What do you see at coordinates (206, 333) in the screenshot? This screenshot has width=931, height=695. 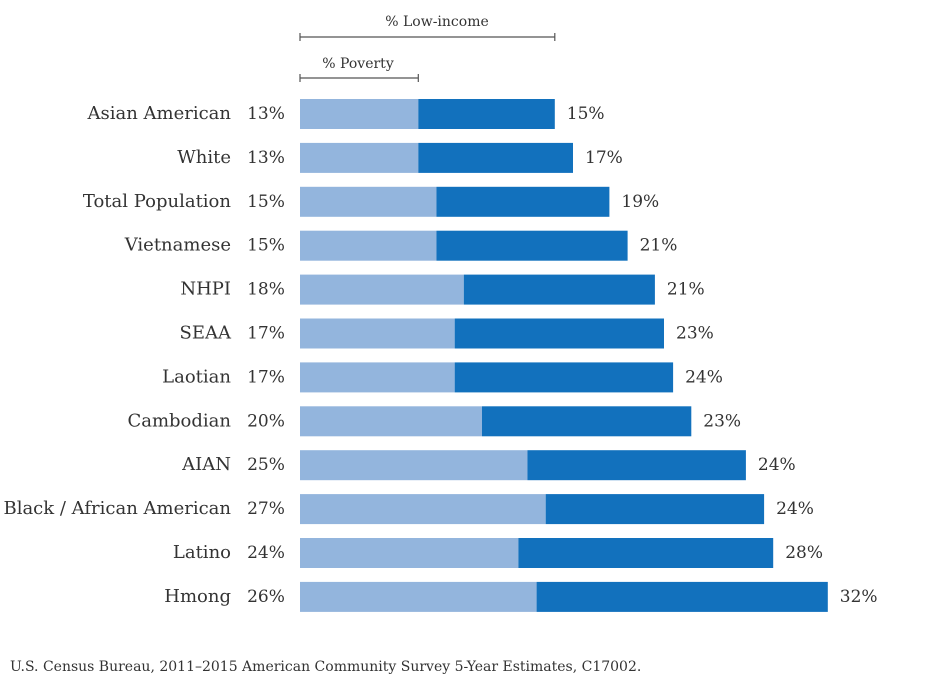 I see `category-label: SEAA` at bounding box center [206, 333].